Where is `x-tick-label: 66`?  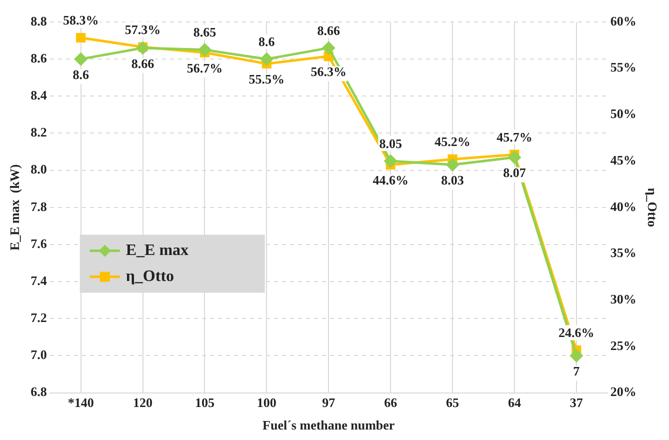 x-tick-label: 66 is located at coordinates (391, 402).